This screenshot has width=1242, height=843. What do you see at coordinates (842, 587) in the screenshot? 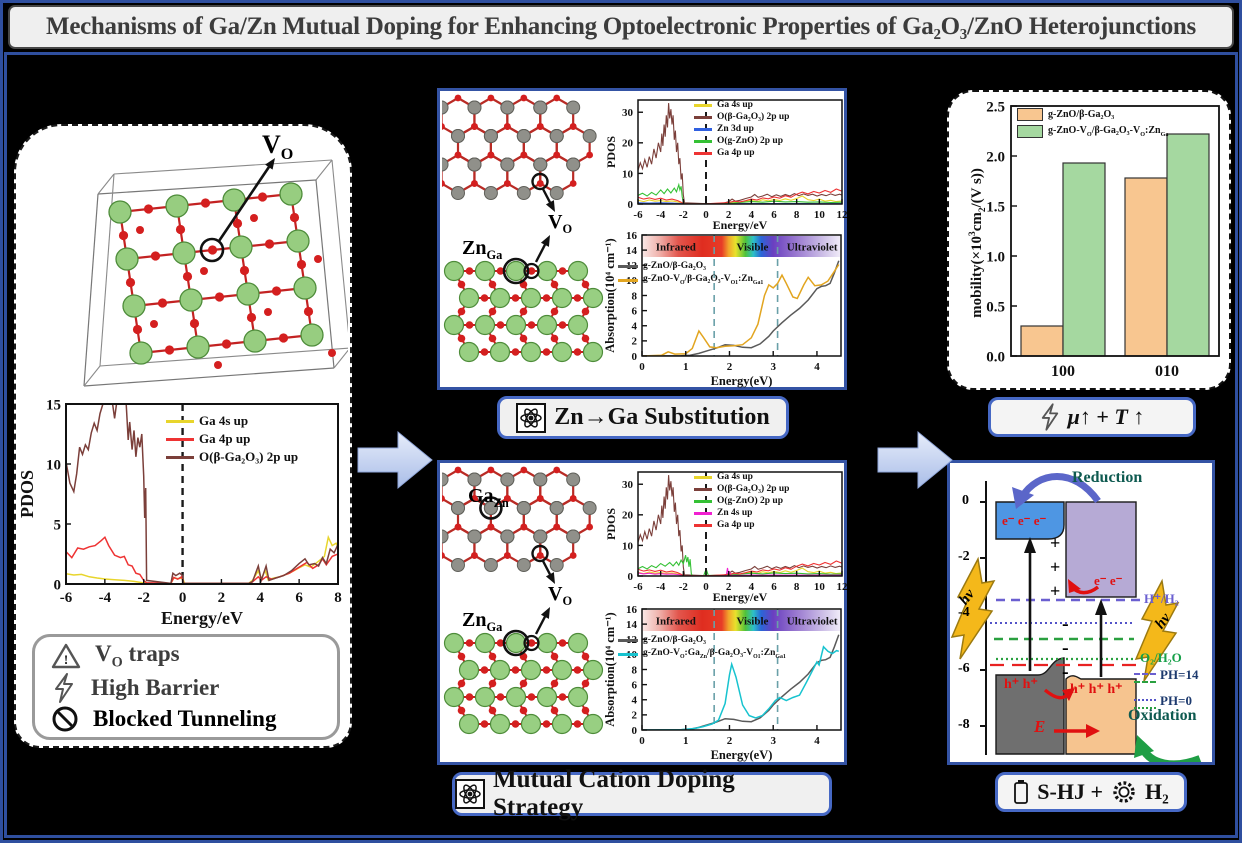
I see `x-tick-label: 12` at bounding box center [842, 587].